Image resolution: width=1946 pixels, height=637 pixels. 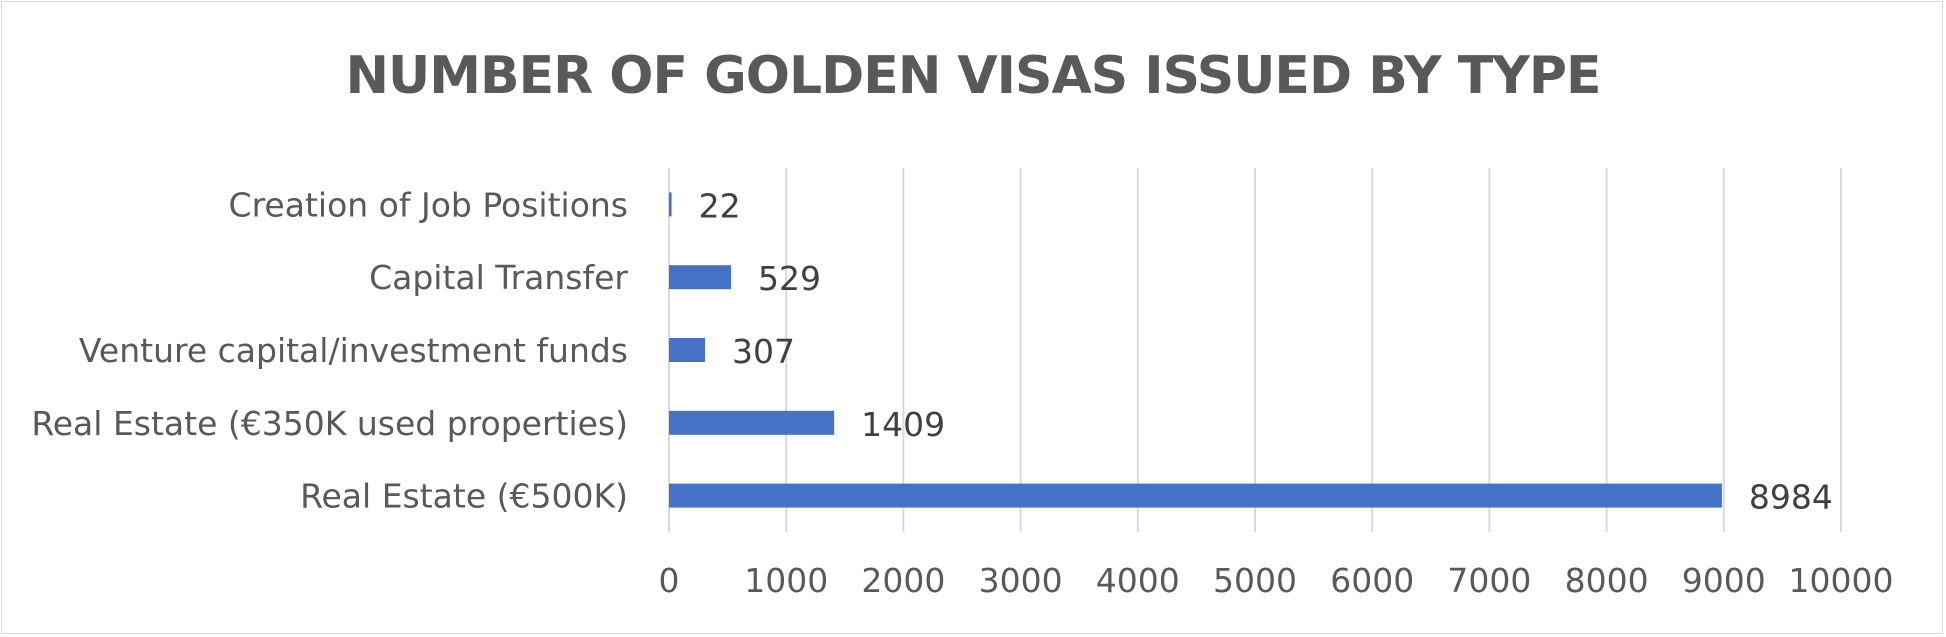 What do you see at coordinates (428, 204) in the screenshot?
I see `category-label-0: Creation of Job Positions` at bounding box center [428, 204].